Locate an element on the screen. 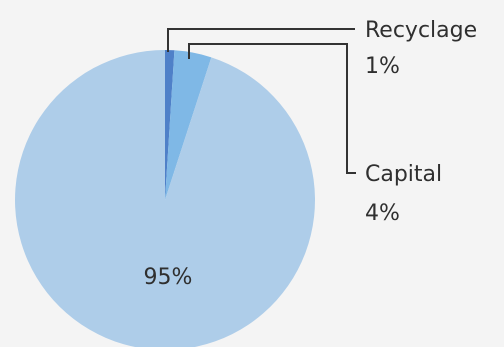 This screenshot has height=347, width=504. pie-slice-recyclage is located at coordinates (170, 125).